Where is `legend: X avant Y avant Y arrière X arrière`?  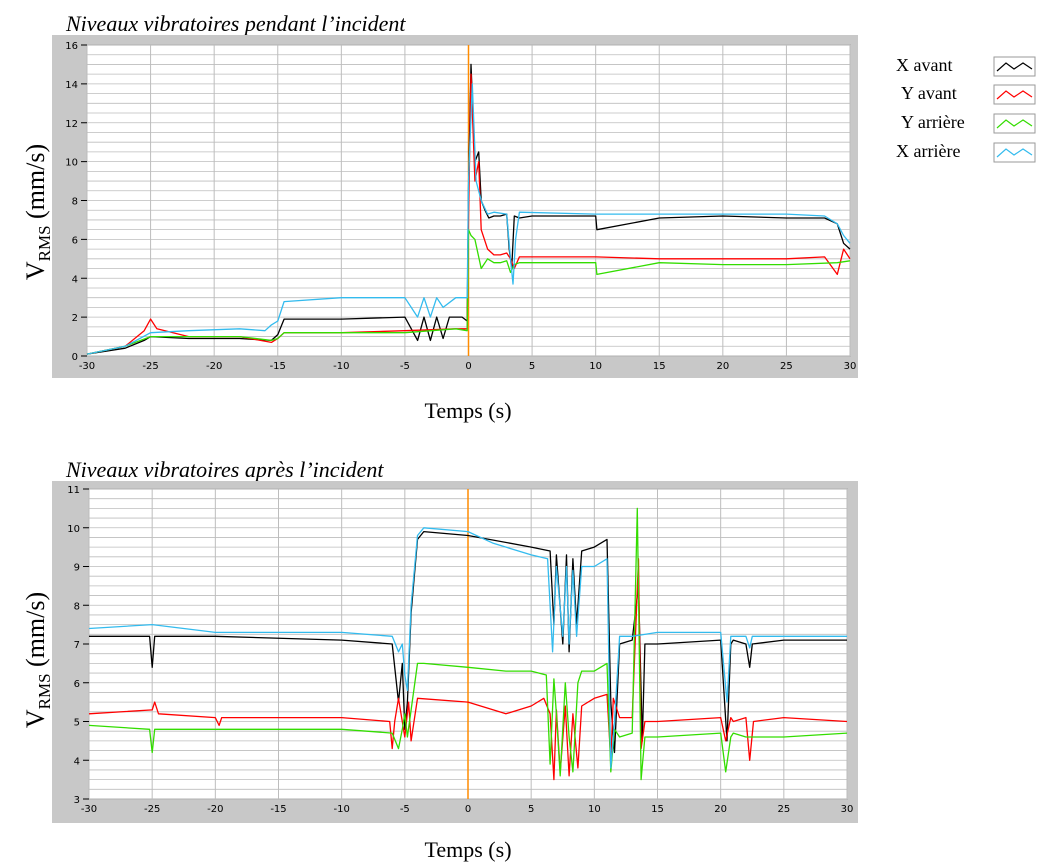
legend: X avant Y avant Y arrière X arrière is located at coordinates (966, 109).